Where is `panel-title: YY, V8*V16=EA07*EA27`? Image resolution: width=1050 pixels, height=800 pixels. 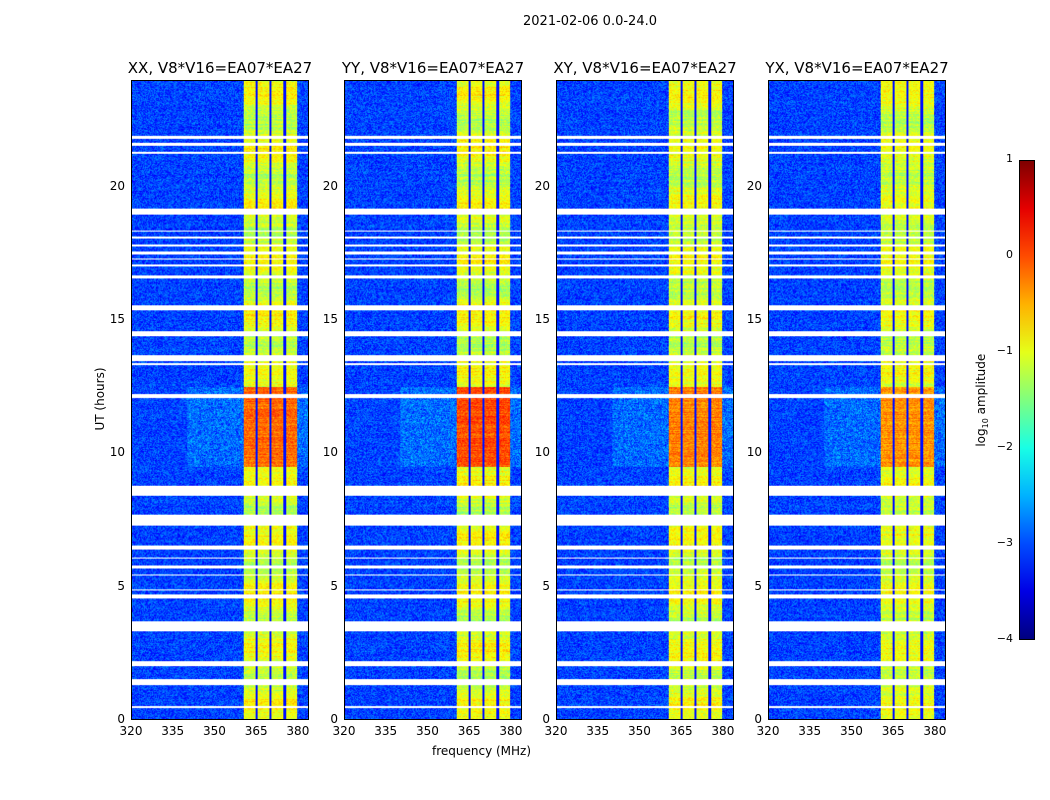 panel-title: YY, V8*V16=EA07*EA27 is located at coordinates (433, 68).